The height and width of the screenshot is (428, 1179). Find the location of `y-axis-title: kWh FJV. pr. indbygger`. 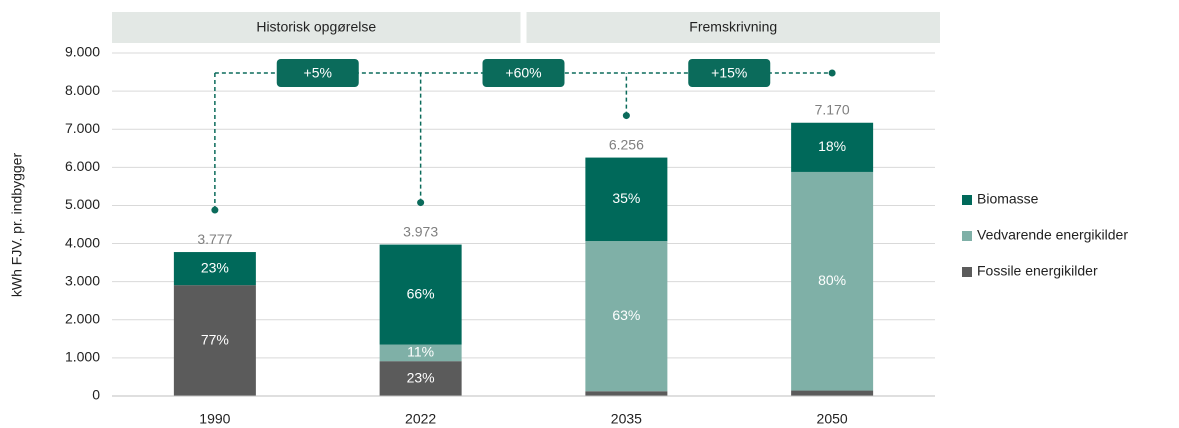

y-axis-title: kWh FJV. pr. indbygger is located at coordinates (17, 225).